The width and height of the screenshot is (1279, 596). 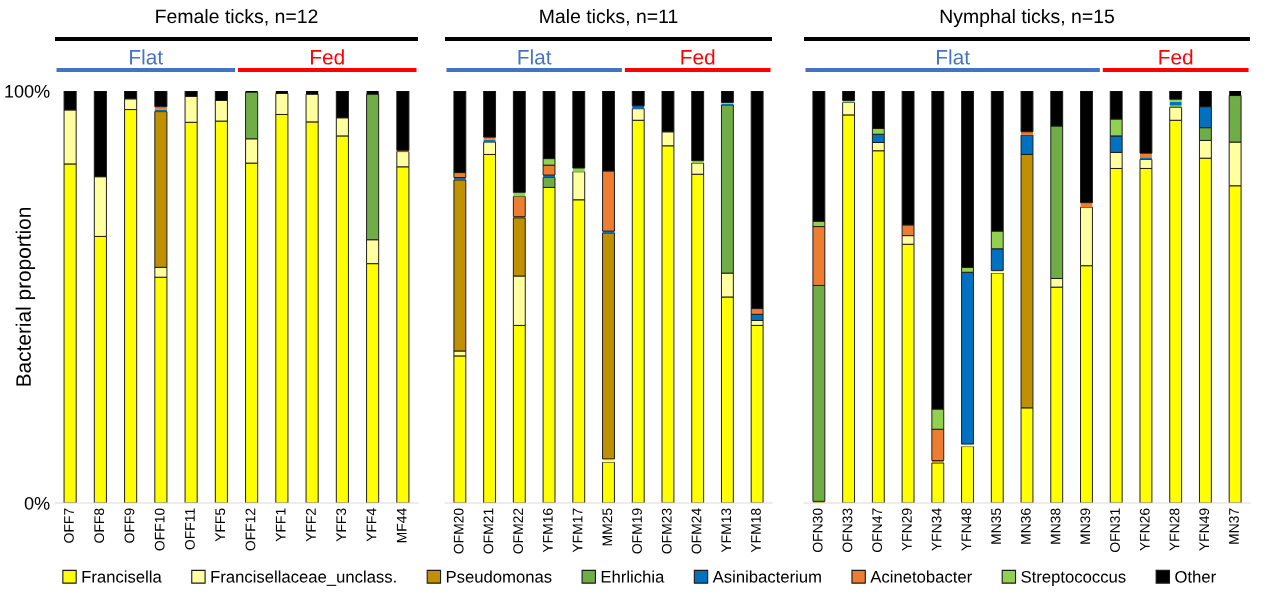 What do you see at coordinates (458, 531) in the screenshot?
I see `x-tick-label: OFM20` at bounding box center [458, 531].